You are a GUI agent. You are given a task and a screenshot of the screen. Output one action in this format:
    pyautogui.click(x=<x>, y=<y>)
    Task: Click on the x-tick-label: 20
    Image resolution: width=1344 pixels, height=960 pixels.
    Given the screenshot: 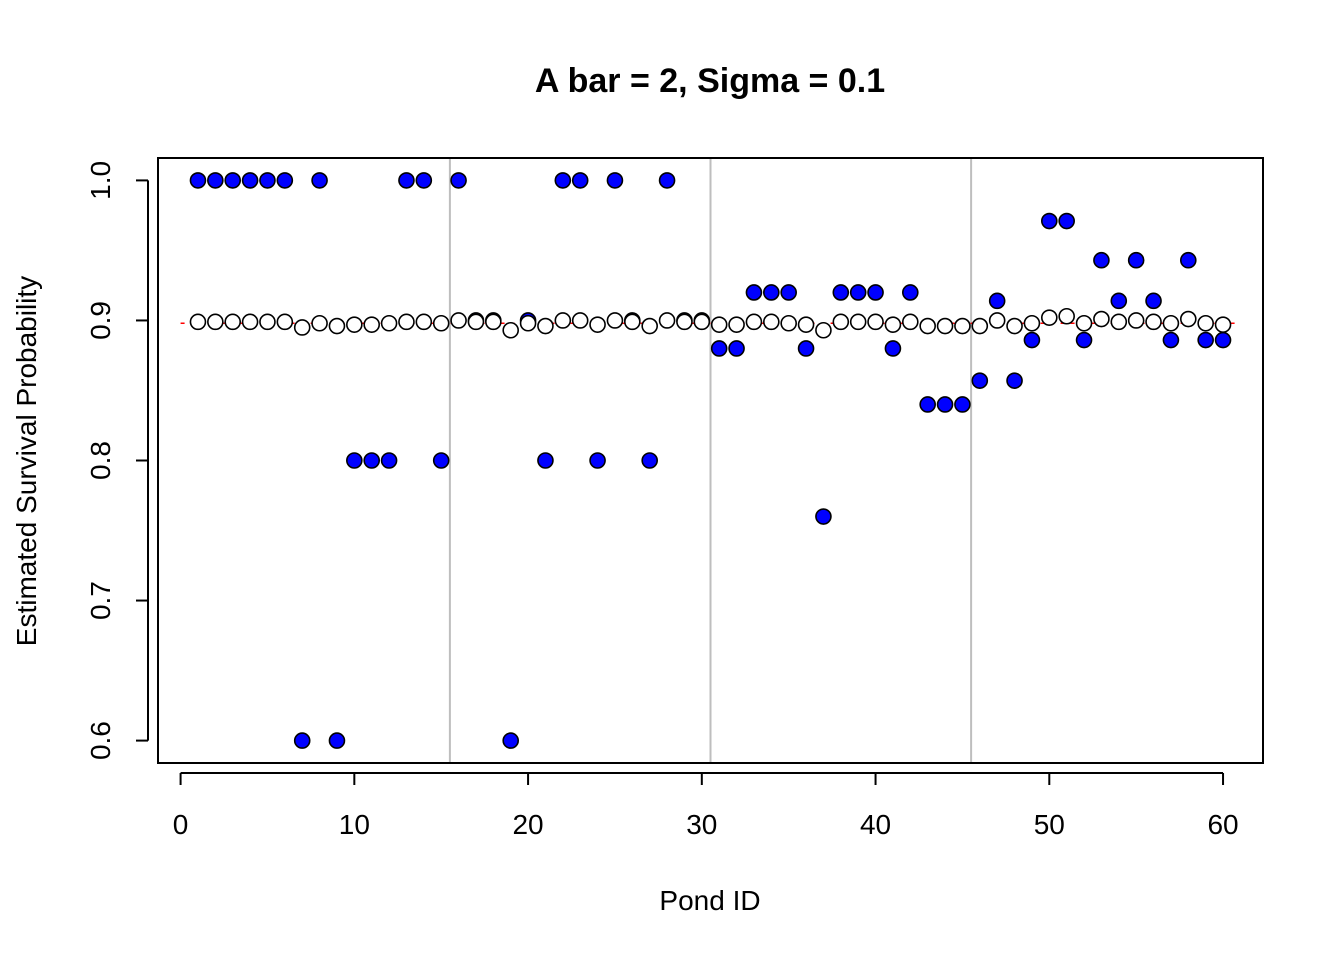 What is the action you would take?
    pyautogui.click(x=527, y=824)
    